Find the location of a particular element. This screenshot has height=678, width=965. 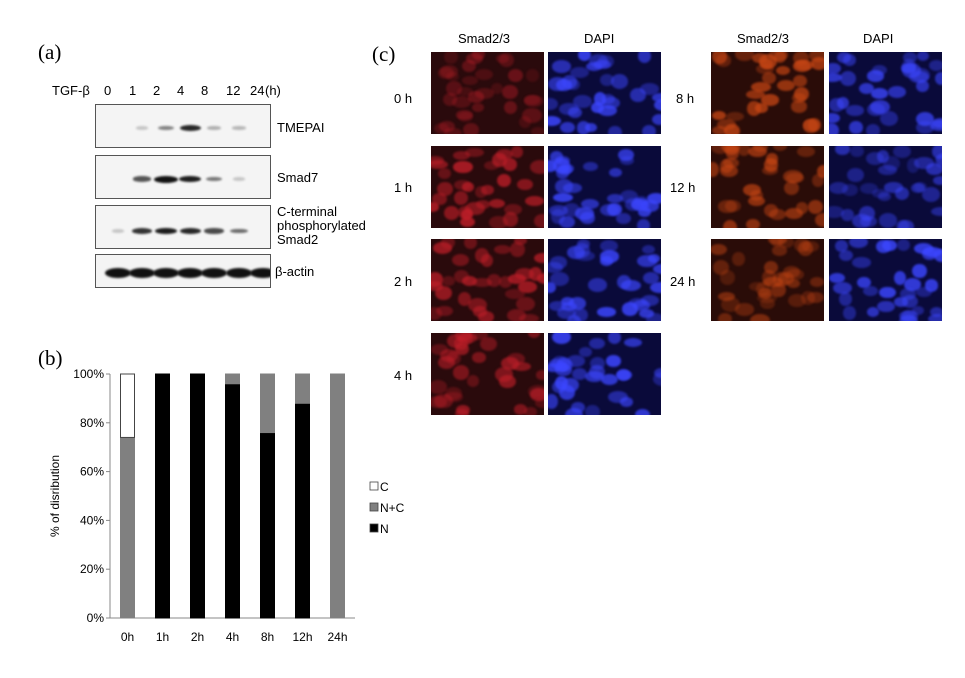

legend-swatch is located at coordinates (374, 507).